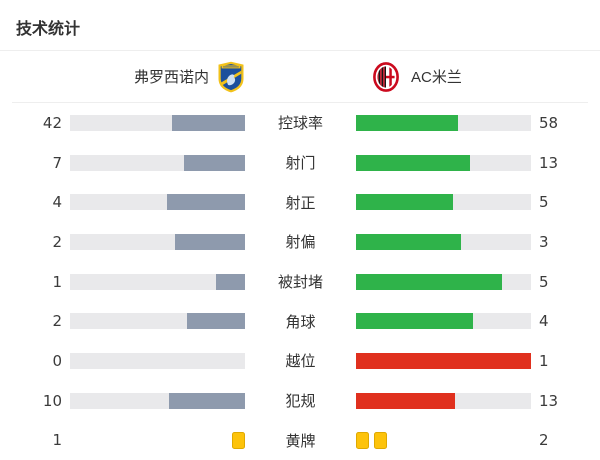  I want to click on stat-row: 10 犯规 13, so click(300, 401).